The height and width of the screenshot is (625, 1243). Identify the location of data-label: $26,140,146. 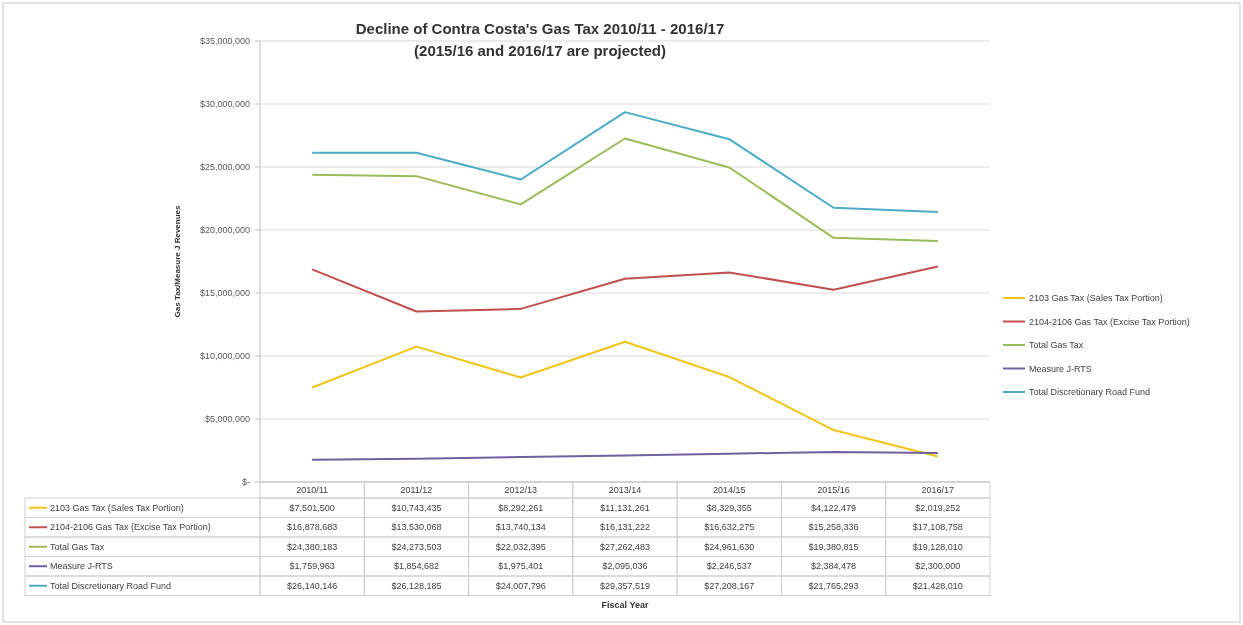
(312, 585).